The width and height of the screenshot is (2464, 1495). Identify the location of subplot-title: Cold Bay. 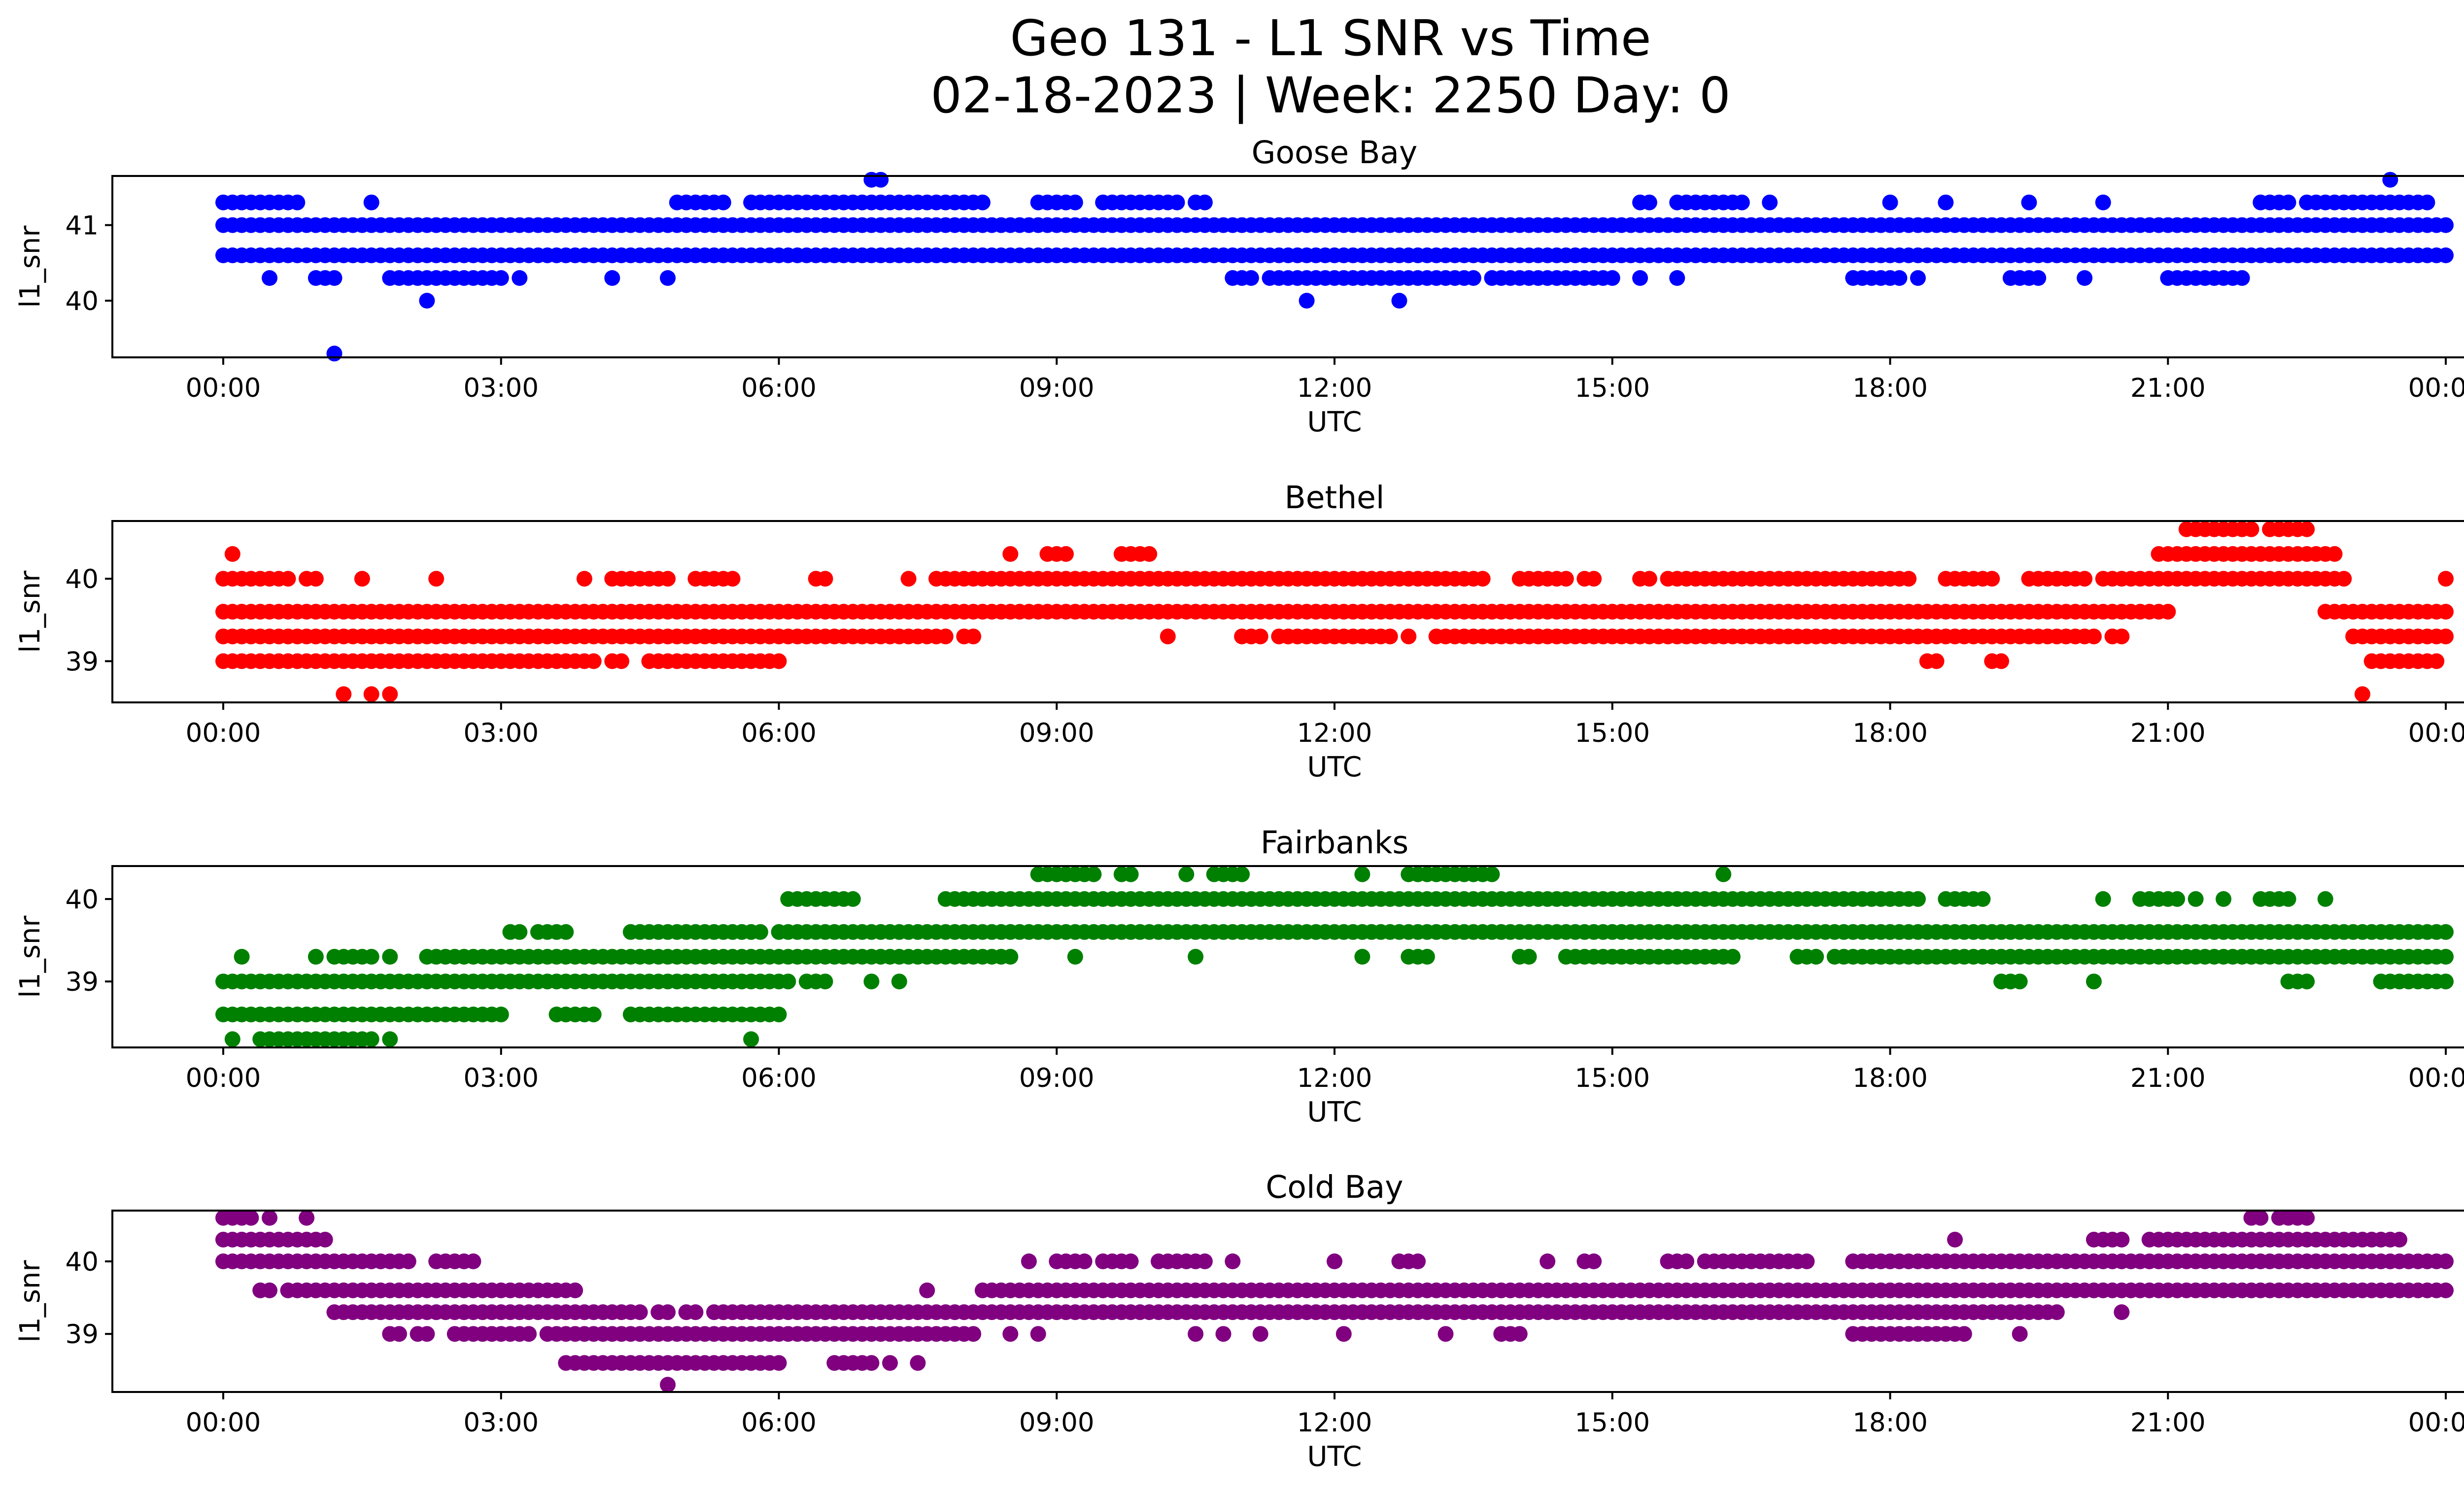
(1334, 1187).